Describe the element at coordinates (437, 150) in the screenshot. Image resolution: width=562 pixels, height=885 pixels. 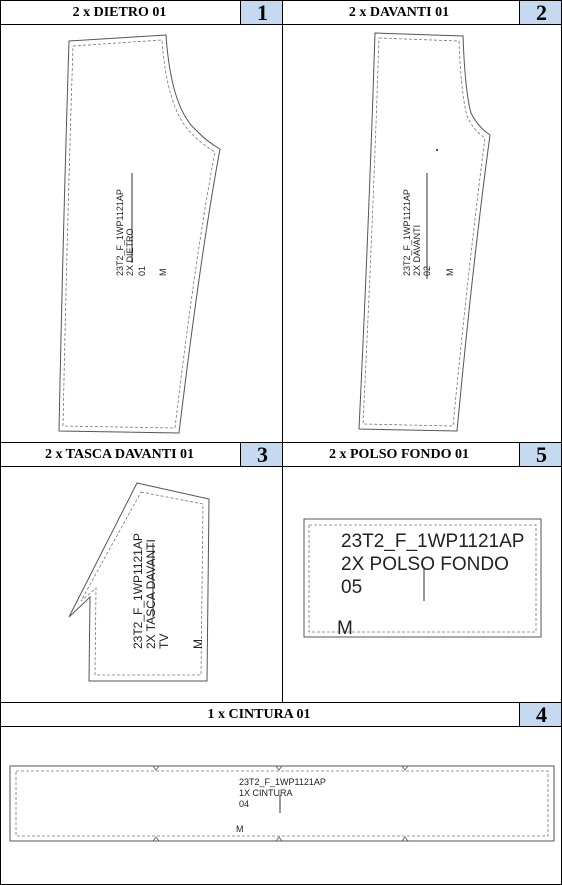
I see `notch-dot` at that location.